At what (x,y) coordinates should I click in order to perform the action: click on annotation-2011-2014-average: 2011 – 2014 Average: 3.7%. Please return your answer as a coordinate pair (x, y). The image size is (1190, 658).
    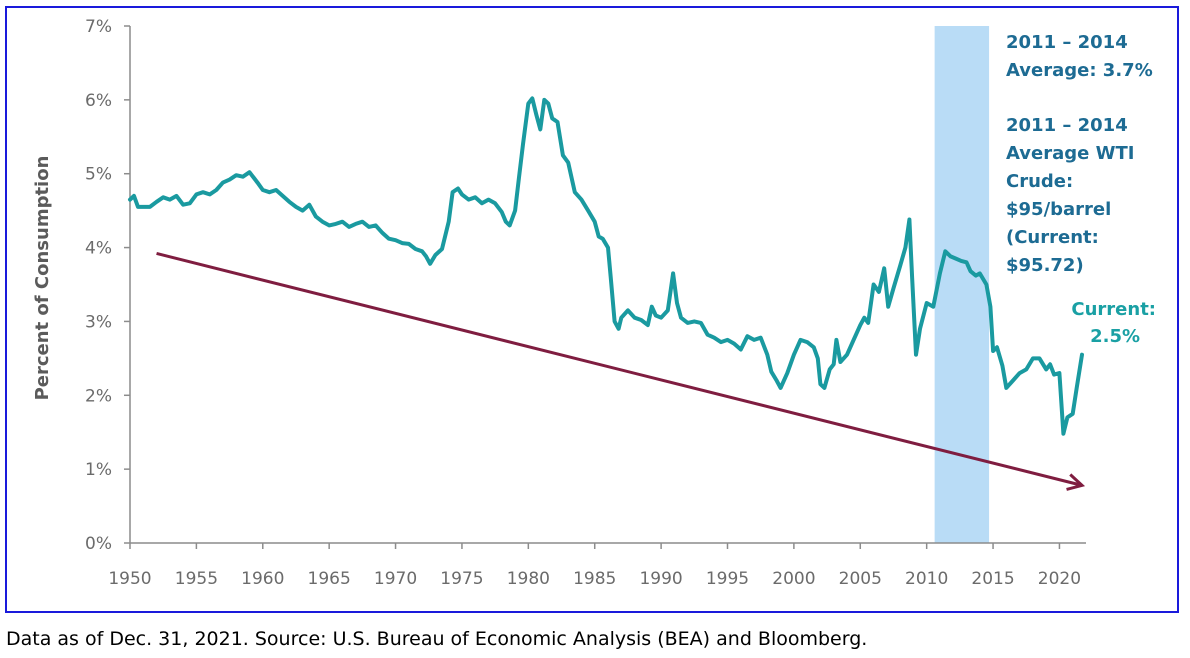
    Looking at the image, I should click on (1079, 56).